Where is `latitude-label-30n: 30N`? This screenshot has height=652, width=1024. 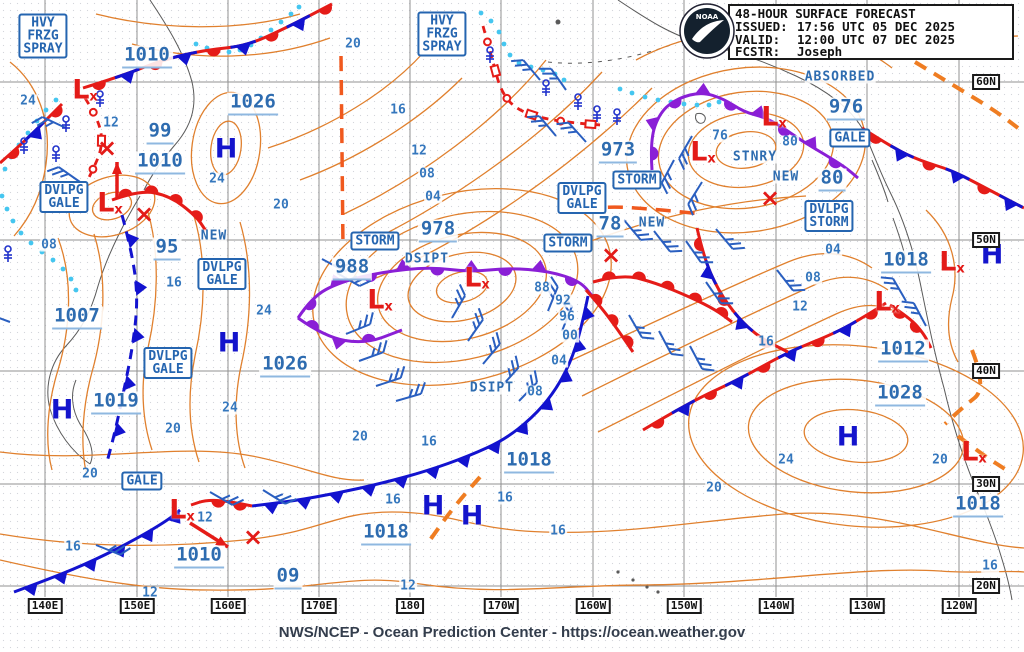
latitude-label-30n: 30N is located at coordinates (986, 484).